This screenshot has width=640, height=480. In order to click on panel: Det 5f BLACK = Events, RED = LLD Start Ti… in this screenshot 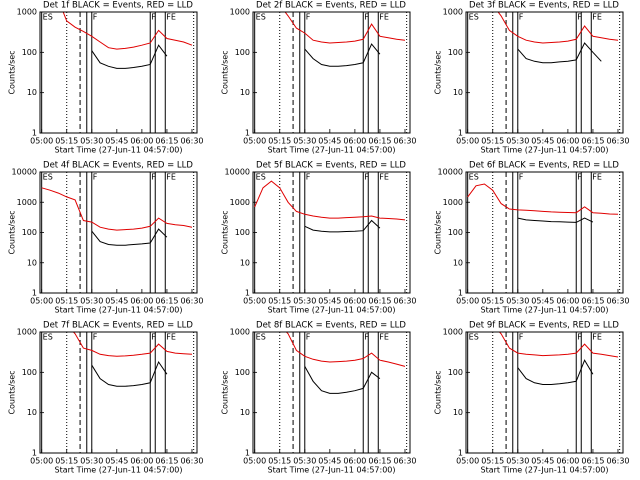, I will do `click(319, 238)`.